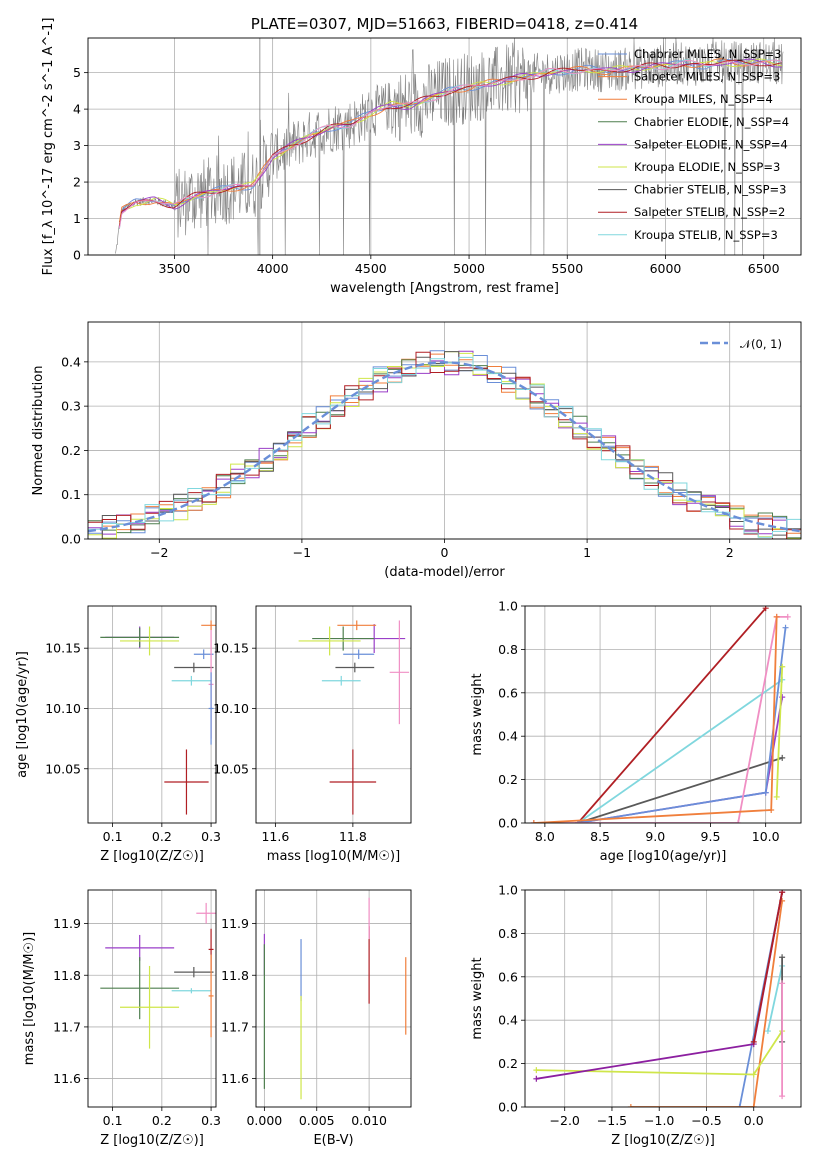 This screenshot has height=1170, width=819. I want to click on x-tick-label: 4500, so click(371, 268).